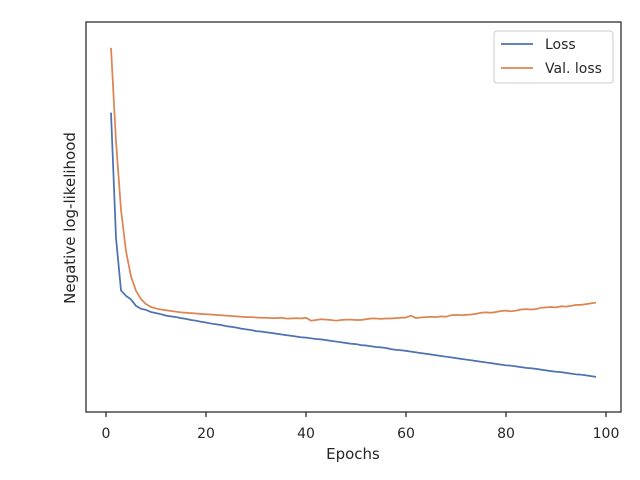 The image size is (640, 480). What do you see at coordinates (353, 454) in the screenshot?
I see `x-axis-label: Epochs` at bounding box center [353, 454].